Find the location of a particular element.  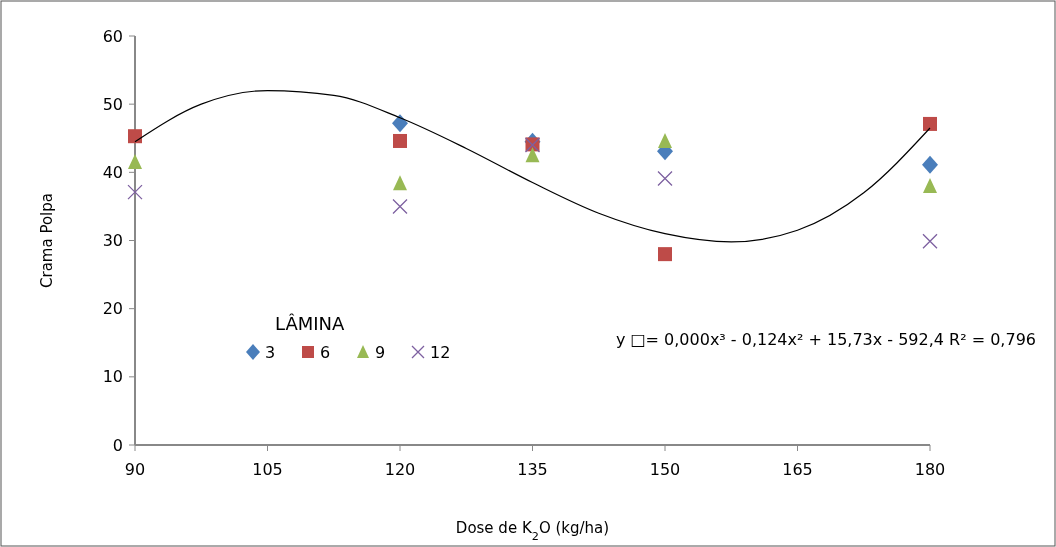

legend-label: 9 is located at coordinates (380, 352).